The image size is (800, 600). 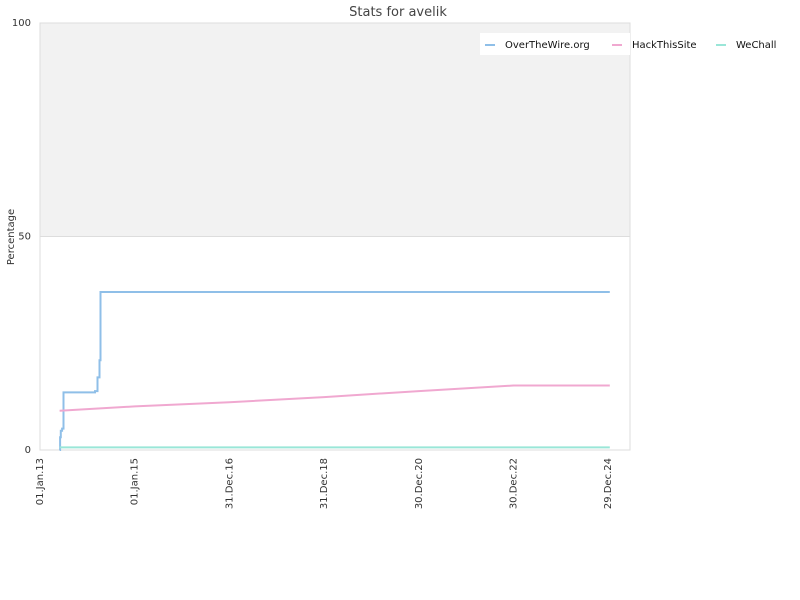 What do you see at coordinates (608, 483) in the screenshot?
I see `x-tick-label: 29.Dec.24` at bounding box center [608, 483].